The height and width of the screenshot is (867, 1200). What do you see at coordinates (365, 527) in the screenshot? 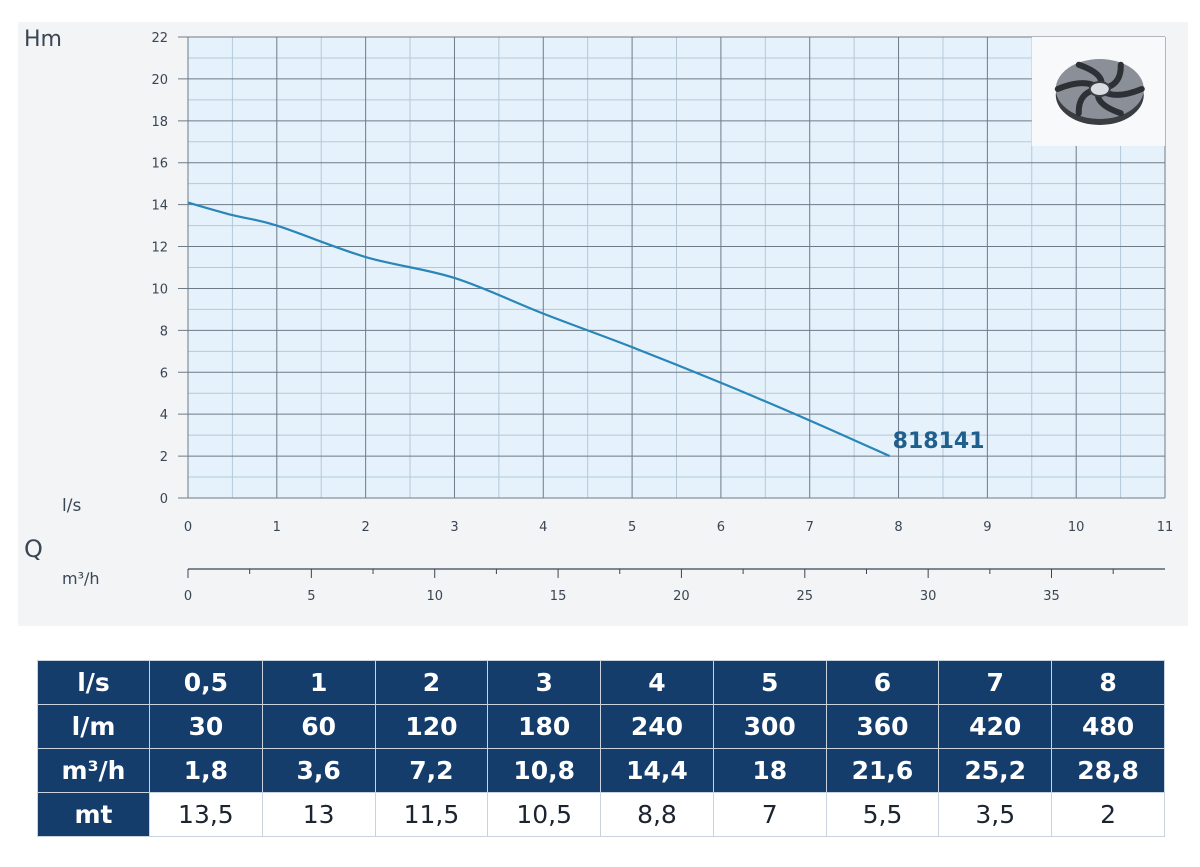
I see `x-tick-label: 2` at bounding box center [365, 527].